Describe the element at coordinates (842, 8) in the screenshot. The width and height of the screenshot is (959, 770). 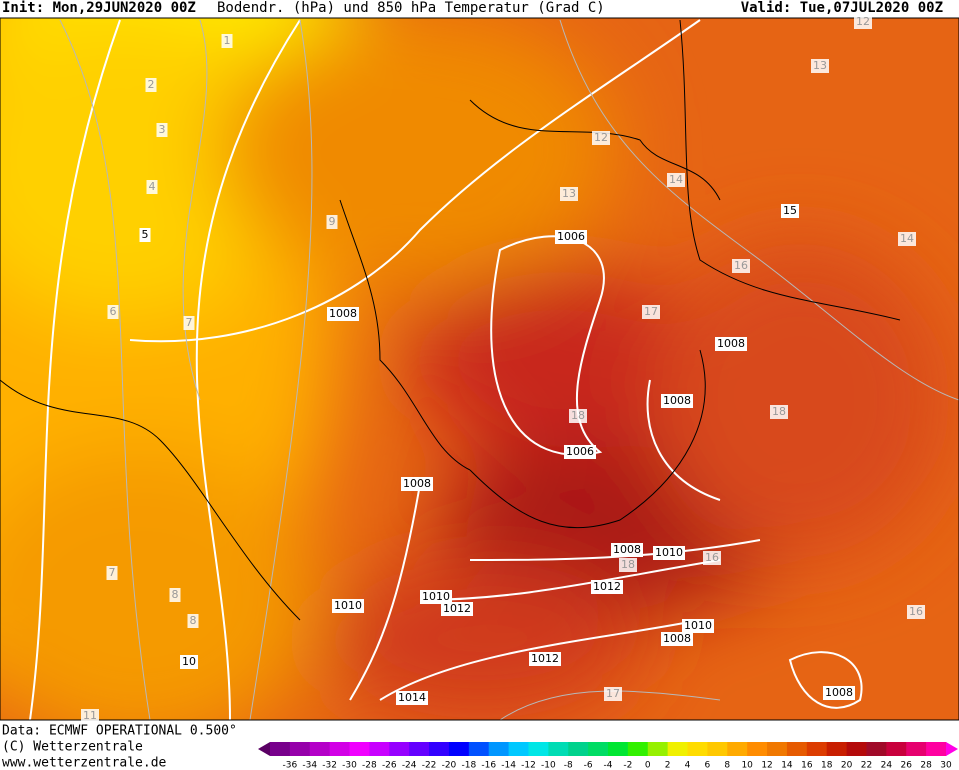
I see `valid-time: Valid: Tue,07JUL2020 00Z` at that location.